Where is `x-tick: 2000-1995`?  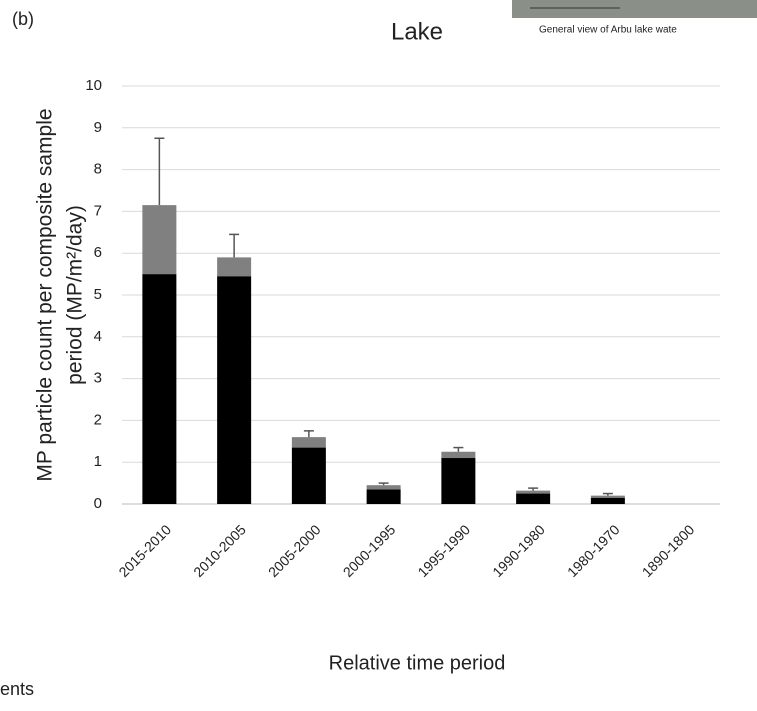 x-tick: 2000-1995 is located at coordinates (369, 550).